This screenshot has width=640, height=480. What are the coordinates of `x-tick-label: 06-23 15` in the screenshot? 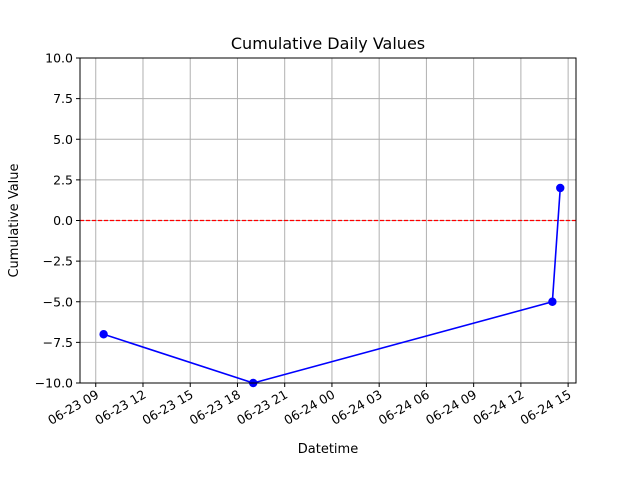 It's located at (168, 407).